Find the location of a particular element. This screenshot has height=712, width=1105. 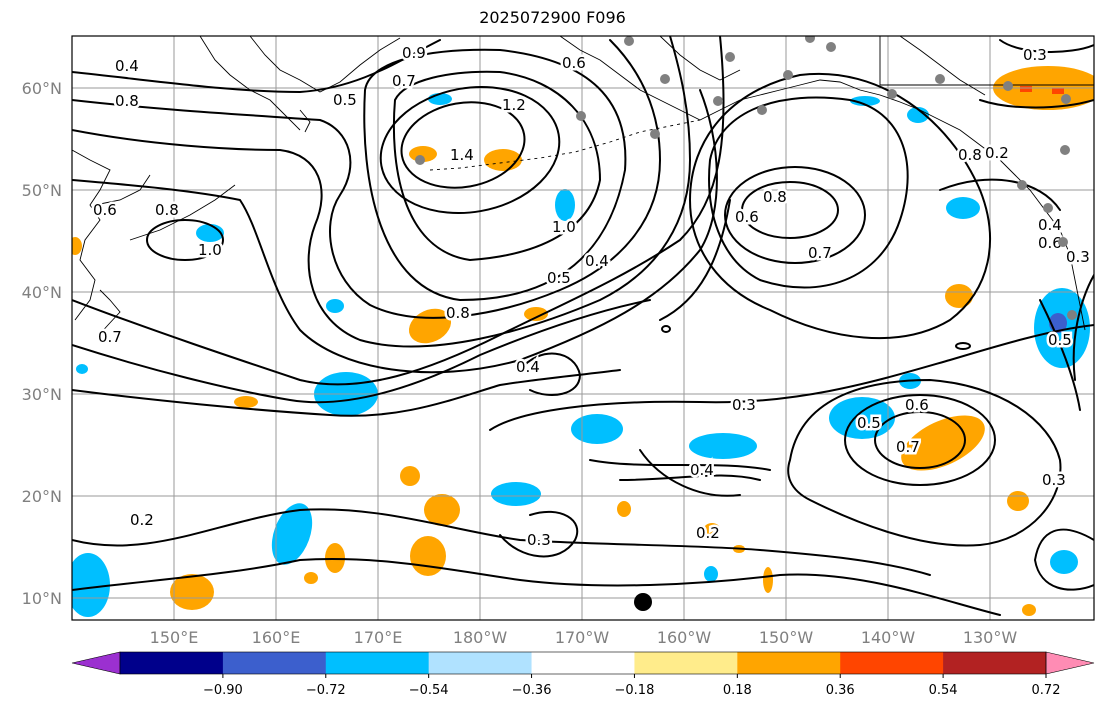

contour-label: 0.7 is located at coordinates (908, 447).